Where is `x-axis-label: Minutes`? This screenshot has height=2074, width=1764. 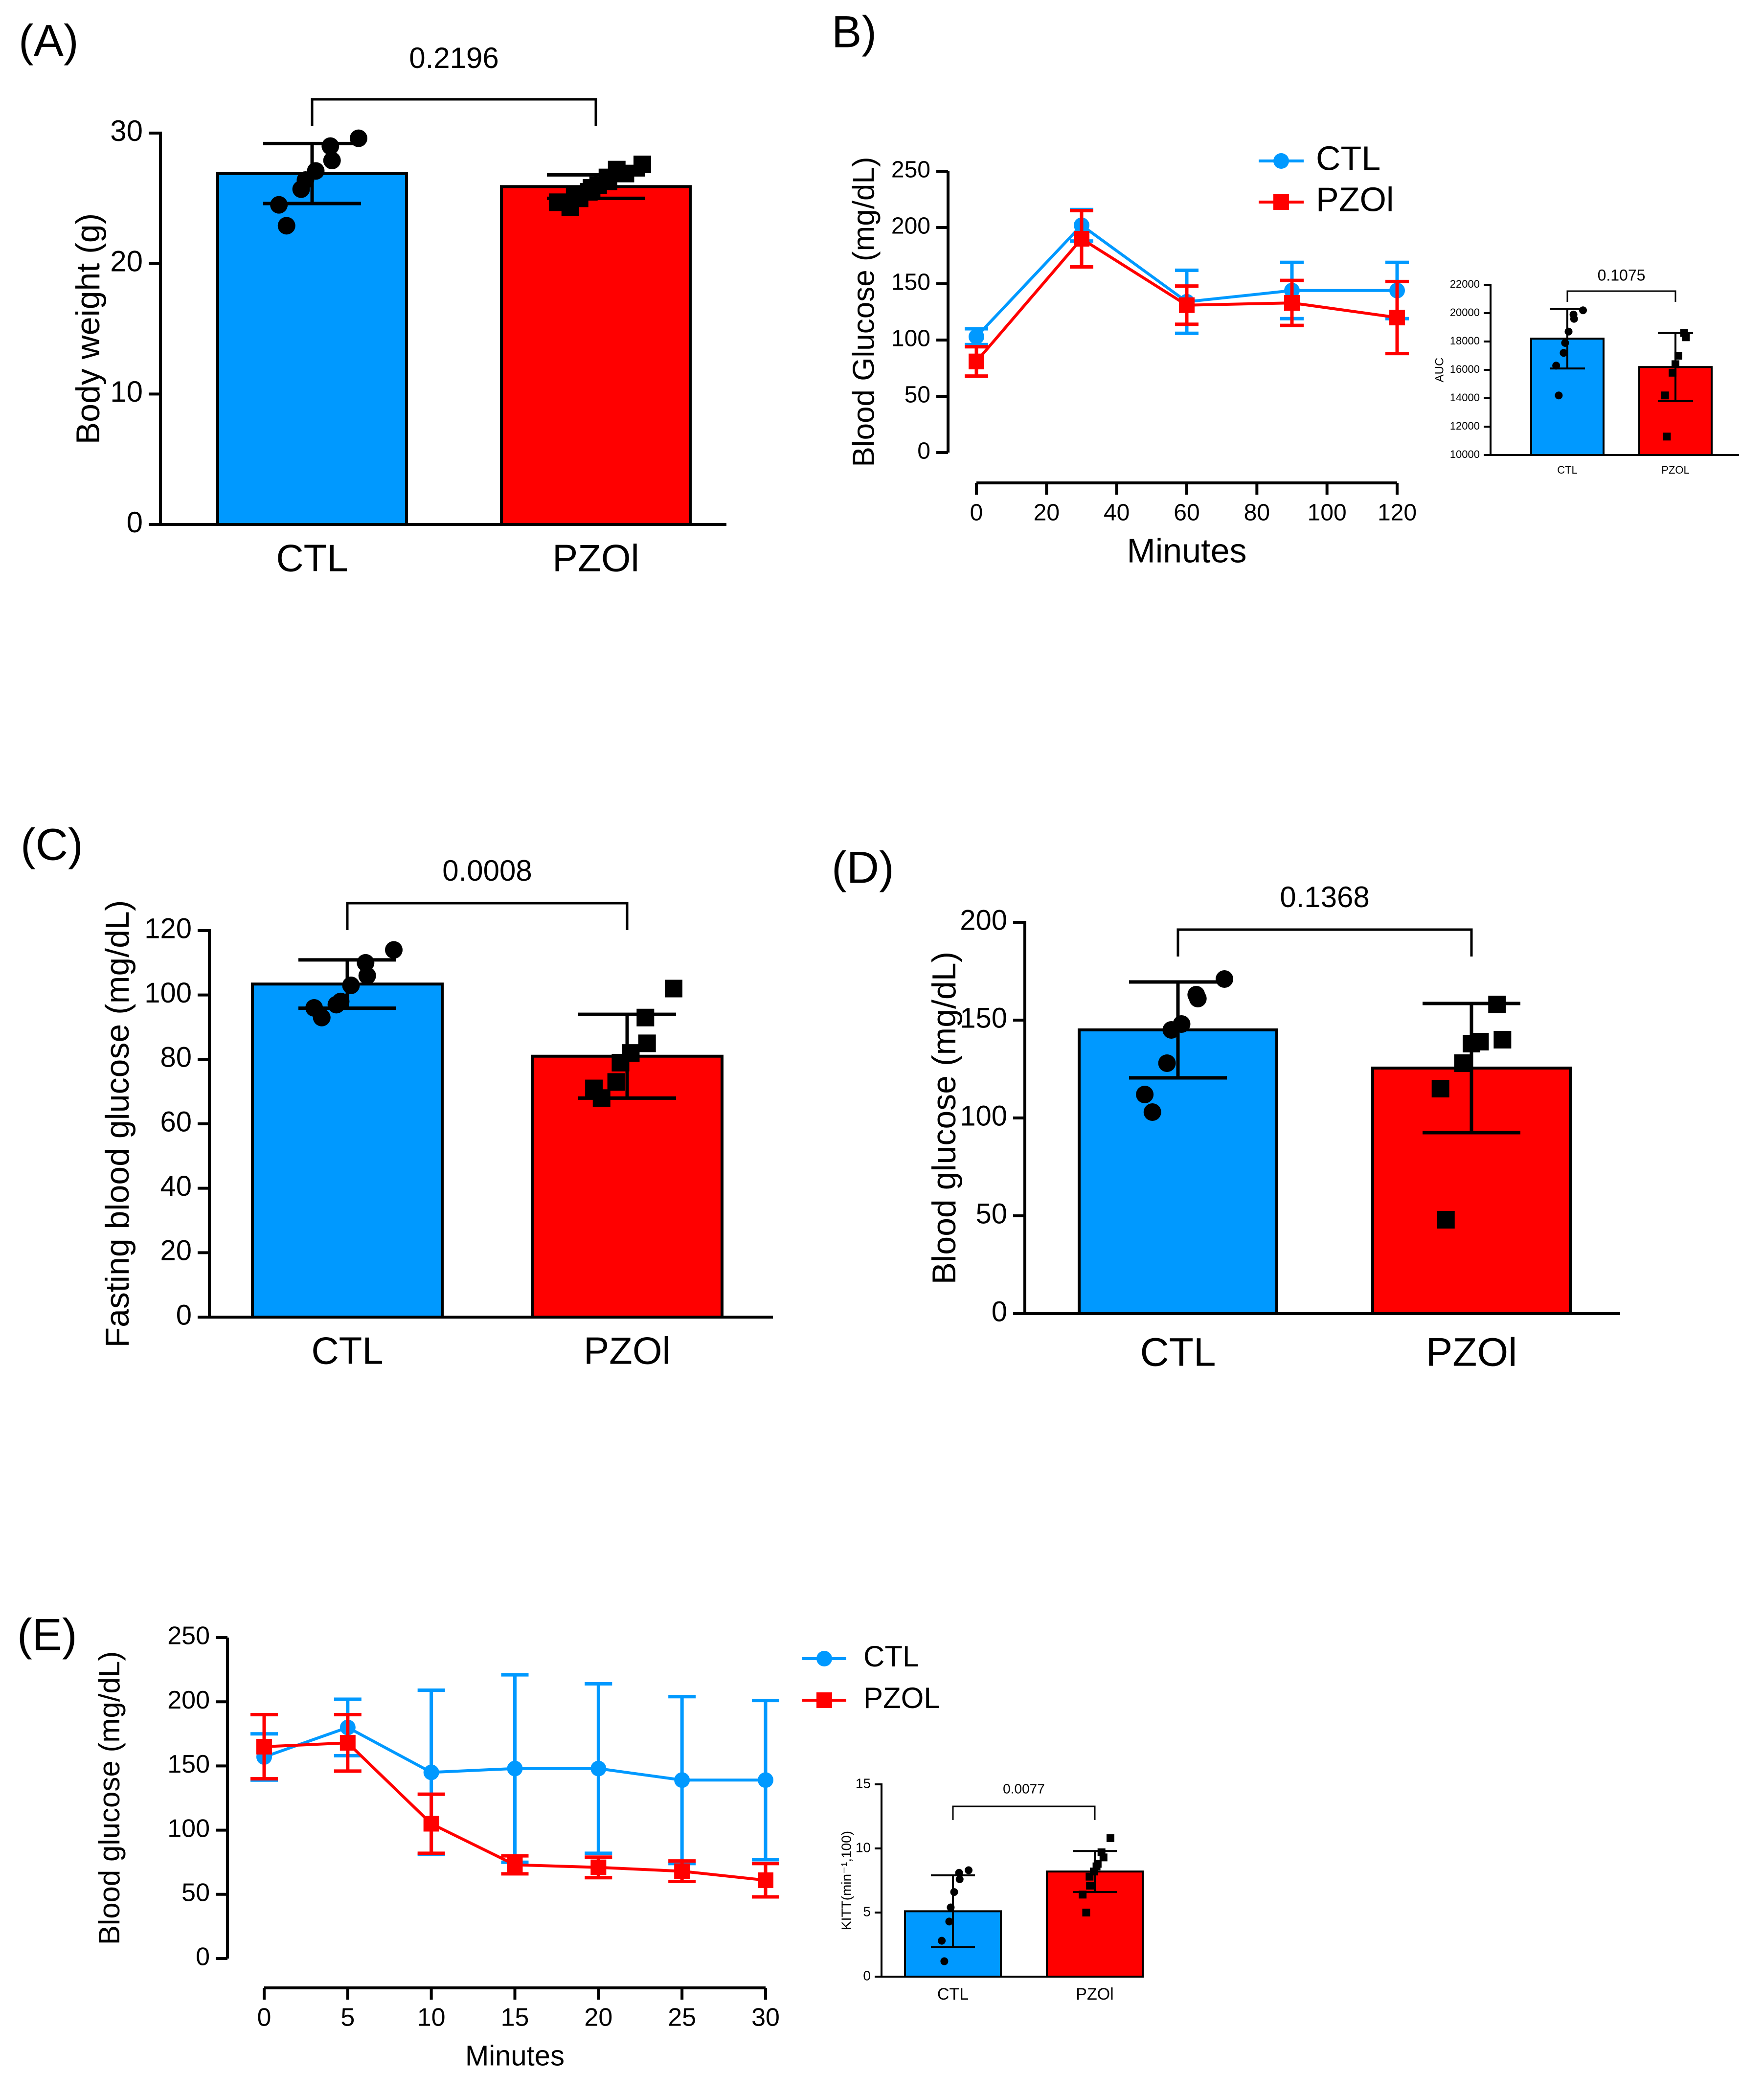
x-axis-label: Minutes is located at coordinates (515, 2056).